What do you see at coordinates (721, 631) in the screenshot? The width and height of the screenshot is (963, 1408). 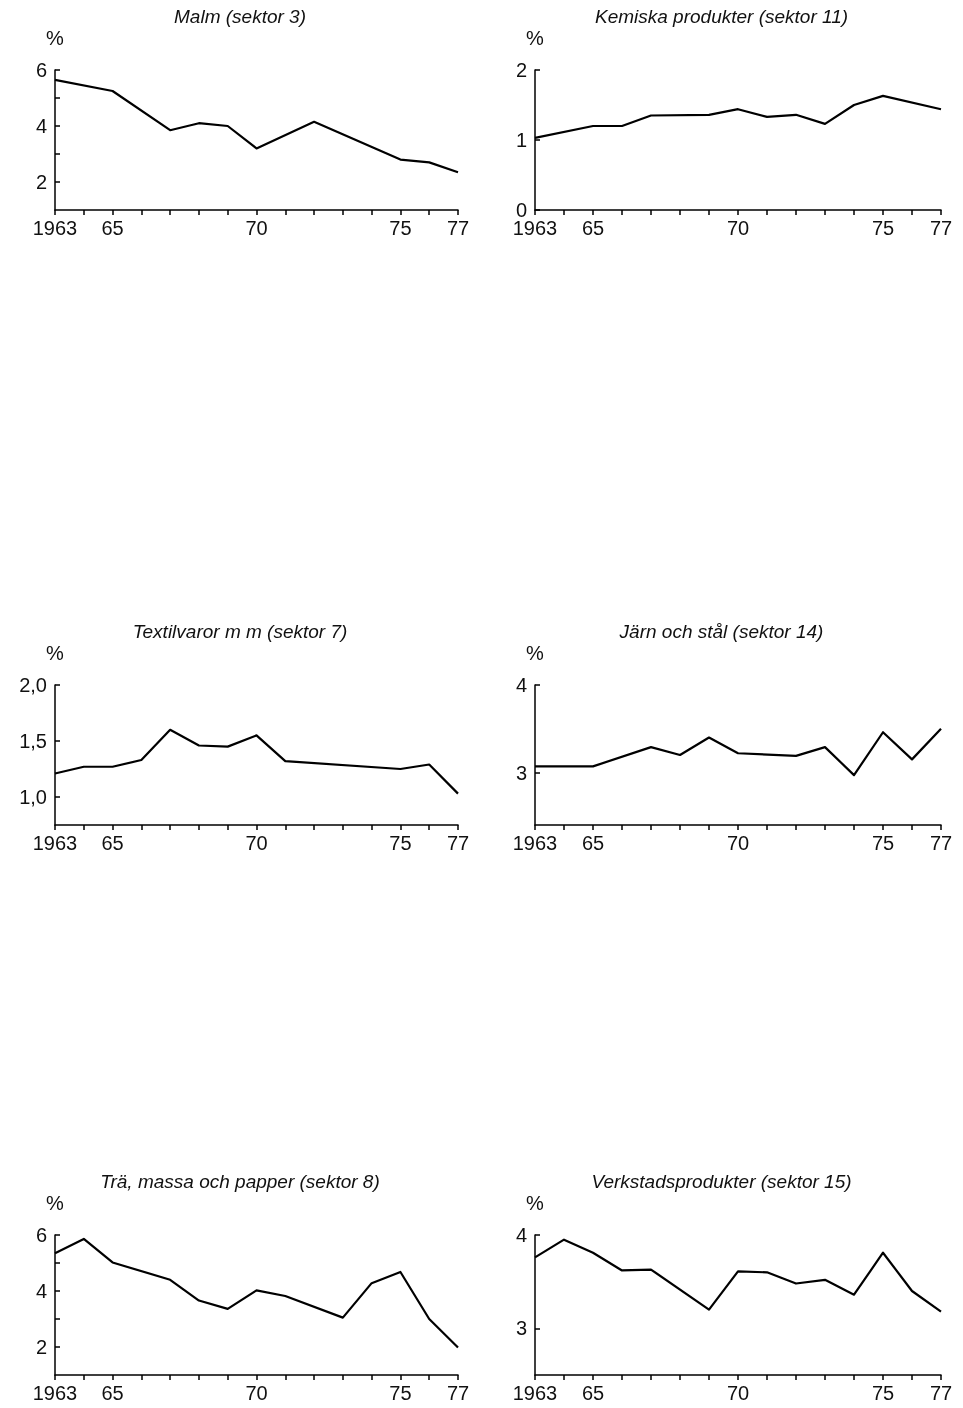 I see `chart-title: Järn och stål (sektor 14)` at bounding box center [721, 631].